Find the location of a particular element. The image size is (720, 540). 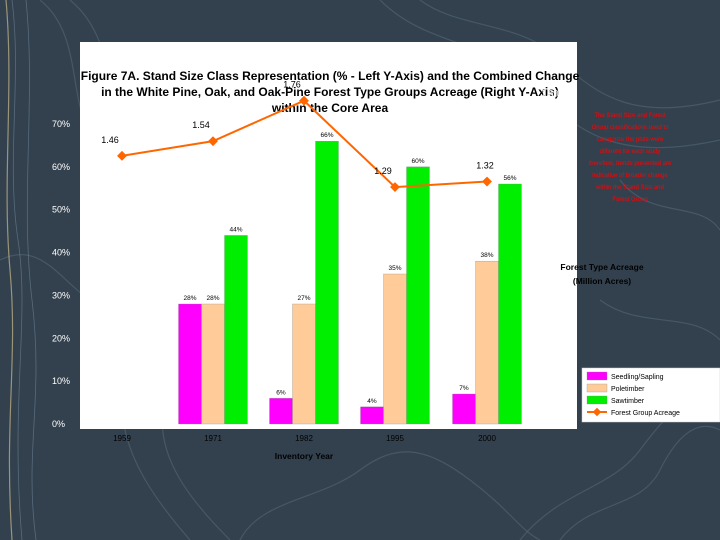

left-tick-label: 70% is located at coordinates (61, 124).